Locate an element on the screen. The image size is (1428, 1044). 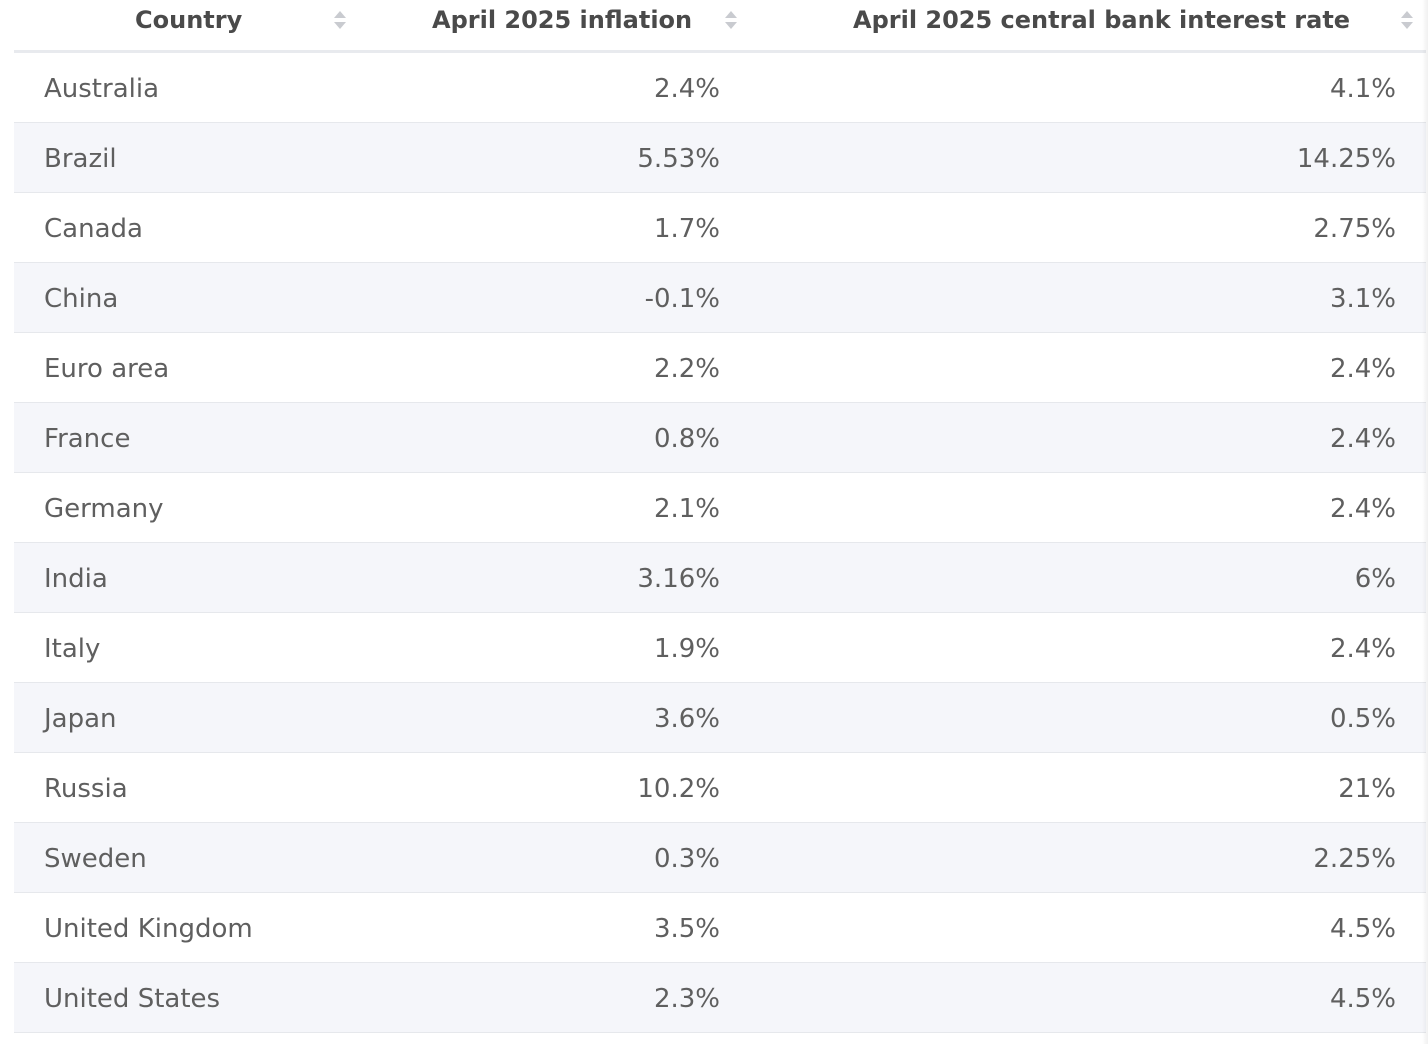
table-row: Euro area 2.2% 2.4% is located at coordinates (720, 368).